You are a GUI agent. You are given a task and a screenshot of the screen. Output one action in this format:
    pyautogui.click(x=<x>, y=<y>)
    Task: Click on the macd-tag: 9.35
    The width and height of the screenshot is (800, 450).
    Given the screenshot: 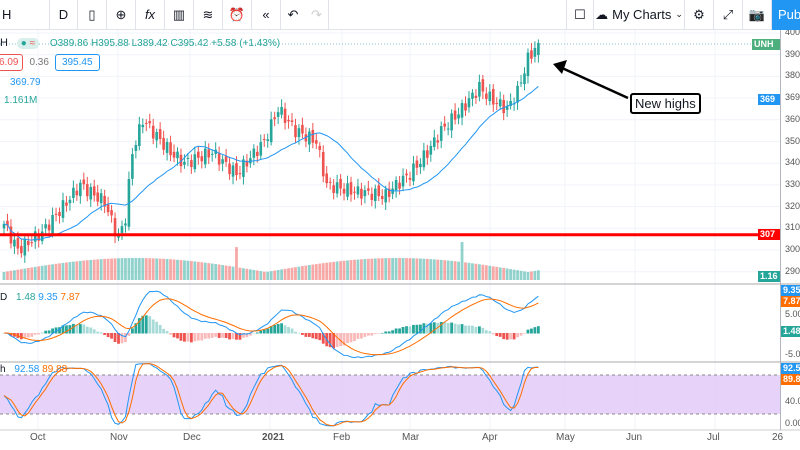 What is the action you would take?
    pyautogui.click(x=790, y=290)
    